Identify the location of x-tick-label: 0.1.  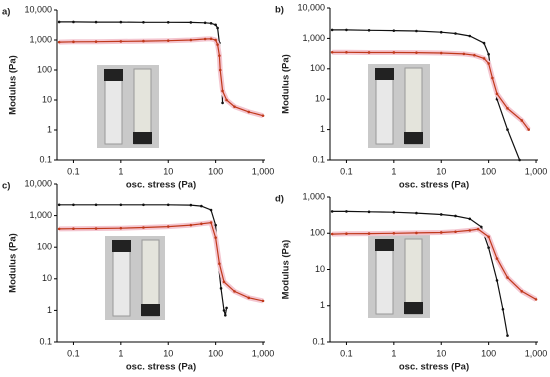
(346, 353).